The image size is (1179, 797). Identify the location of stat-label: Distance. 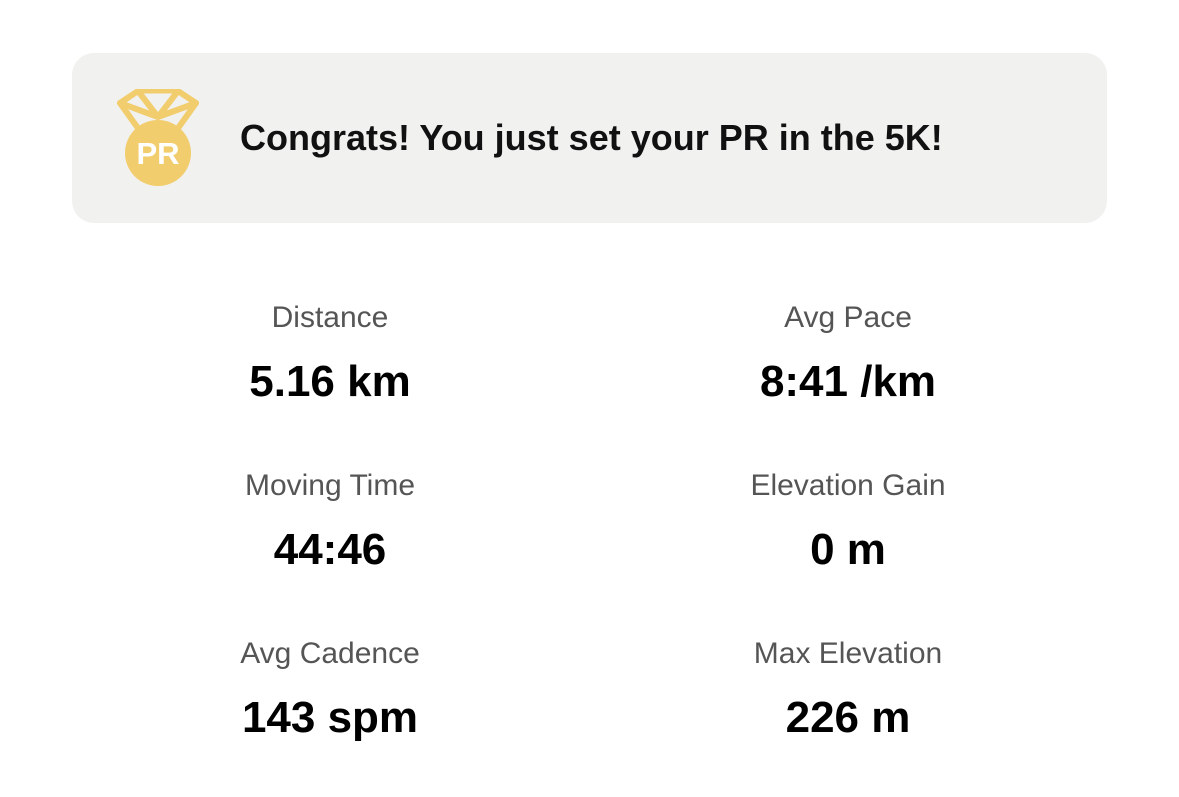
(330, 317).